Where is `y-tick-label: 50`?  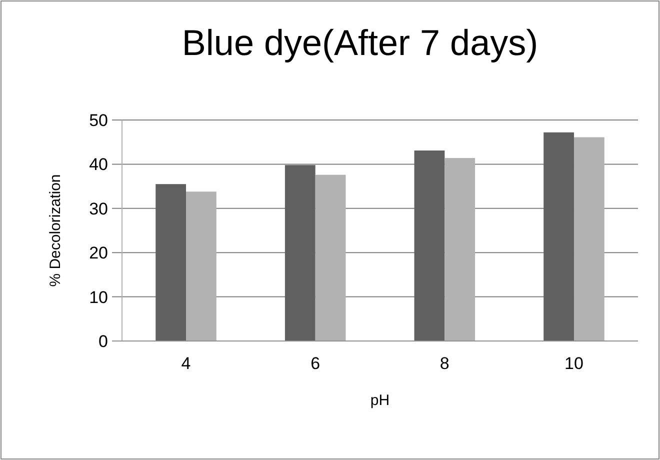 y-tick-label: 50 is located at coordinates (98, 120).